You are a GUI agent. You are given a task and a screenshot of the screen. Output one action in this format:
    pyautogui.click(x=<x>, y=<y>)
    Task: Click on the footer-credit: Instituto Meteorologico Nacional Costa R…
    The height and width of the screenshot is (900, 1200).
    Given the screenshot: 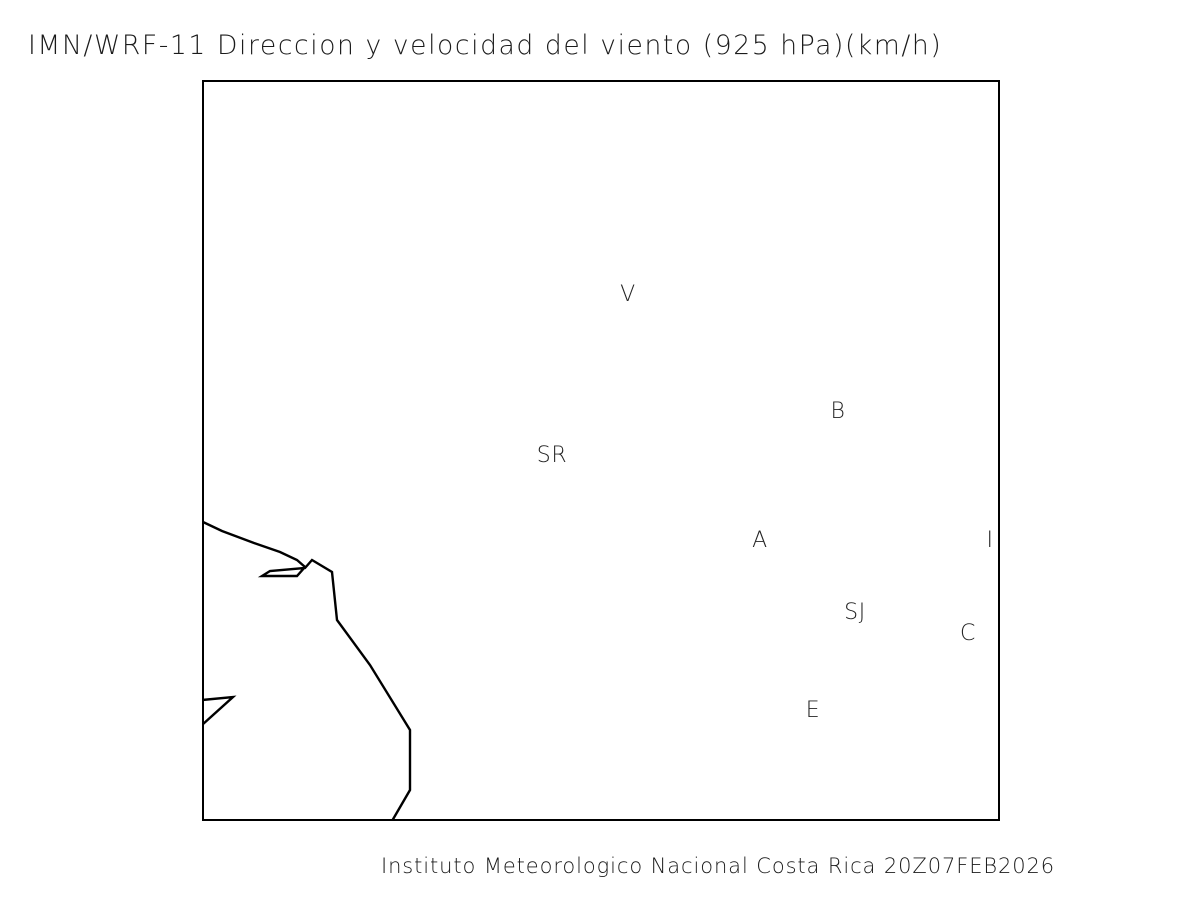 What is the action you would take?
    pyautogui.click(x=718, y=866)
    